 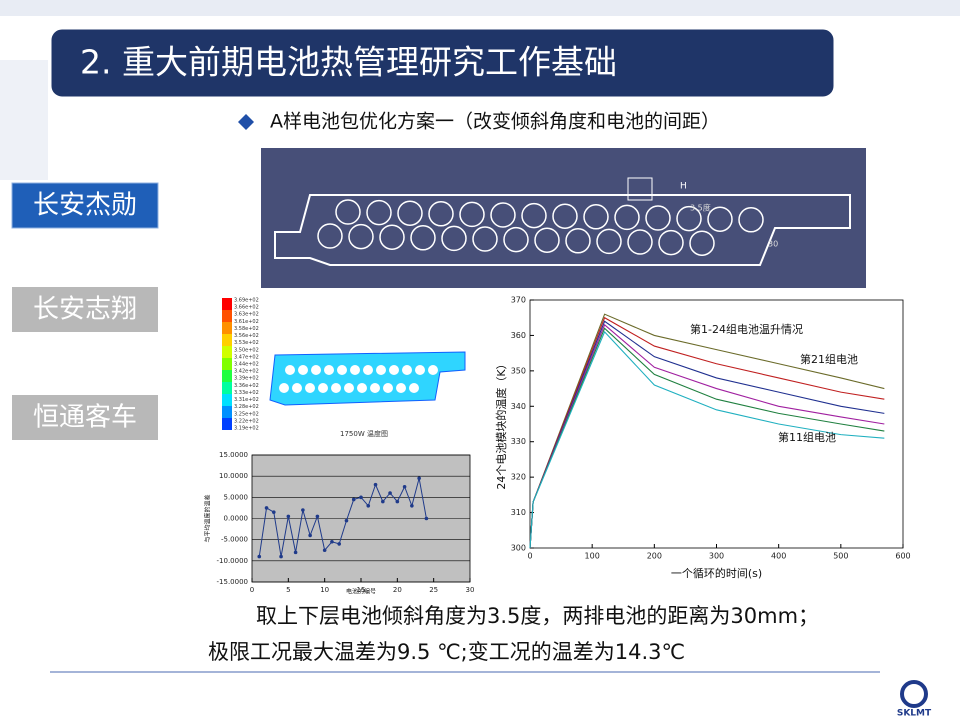 I want to click on y-tick-label: 15.0000, so click(x=233, y=455).